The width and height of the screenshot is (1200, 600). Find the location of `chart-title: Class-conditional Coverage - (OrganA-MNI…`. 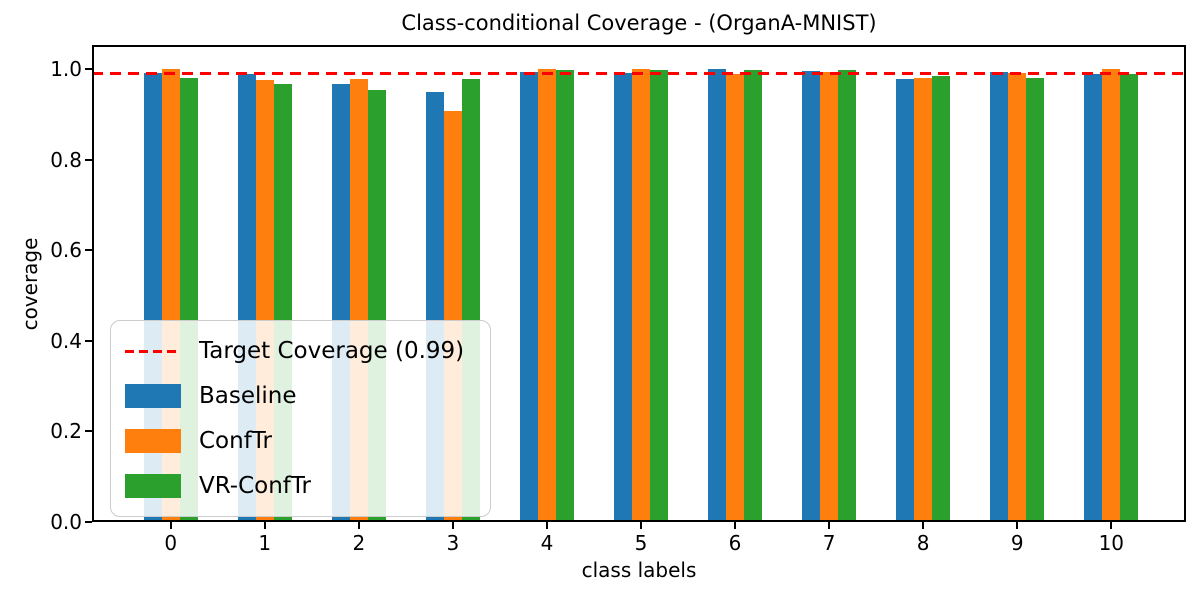

chart-title: Class-conditional Coverage - (OrganA-MNI… is located at coordinates (639, 23).